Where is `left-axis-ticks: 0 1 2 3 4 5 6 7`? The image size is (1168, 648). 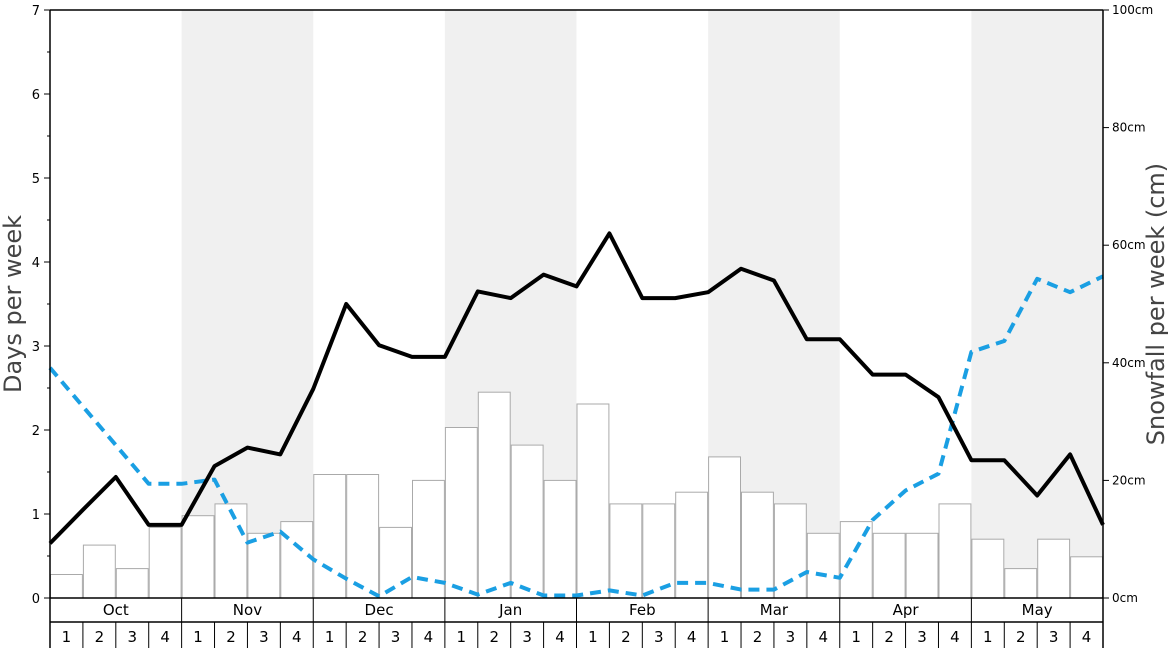
left-axis-ticks: 0 1 2 3 4 5 6 7 is located at coordinates (41, 305).